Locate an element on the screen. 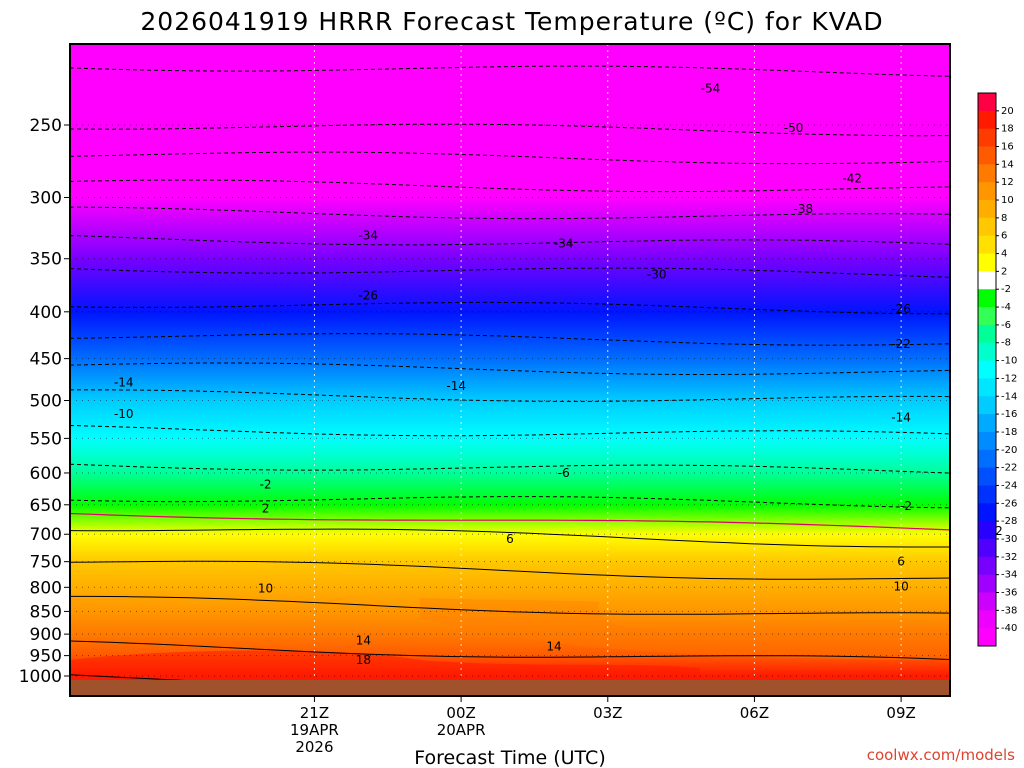 This screenshot has width=1024, height=768. colorbar-label: 8 is located at coordinates (1004, 218).